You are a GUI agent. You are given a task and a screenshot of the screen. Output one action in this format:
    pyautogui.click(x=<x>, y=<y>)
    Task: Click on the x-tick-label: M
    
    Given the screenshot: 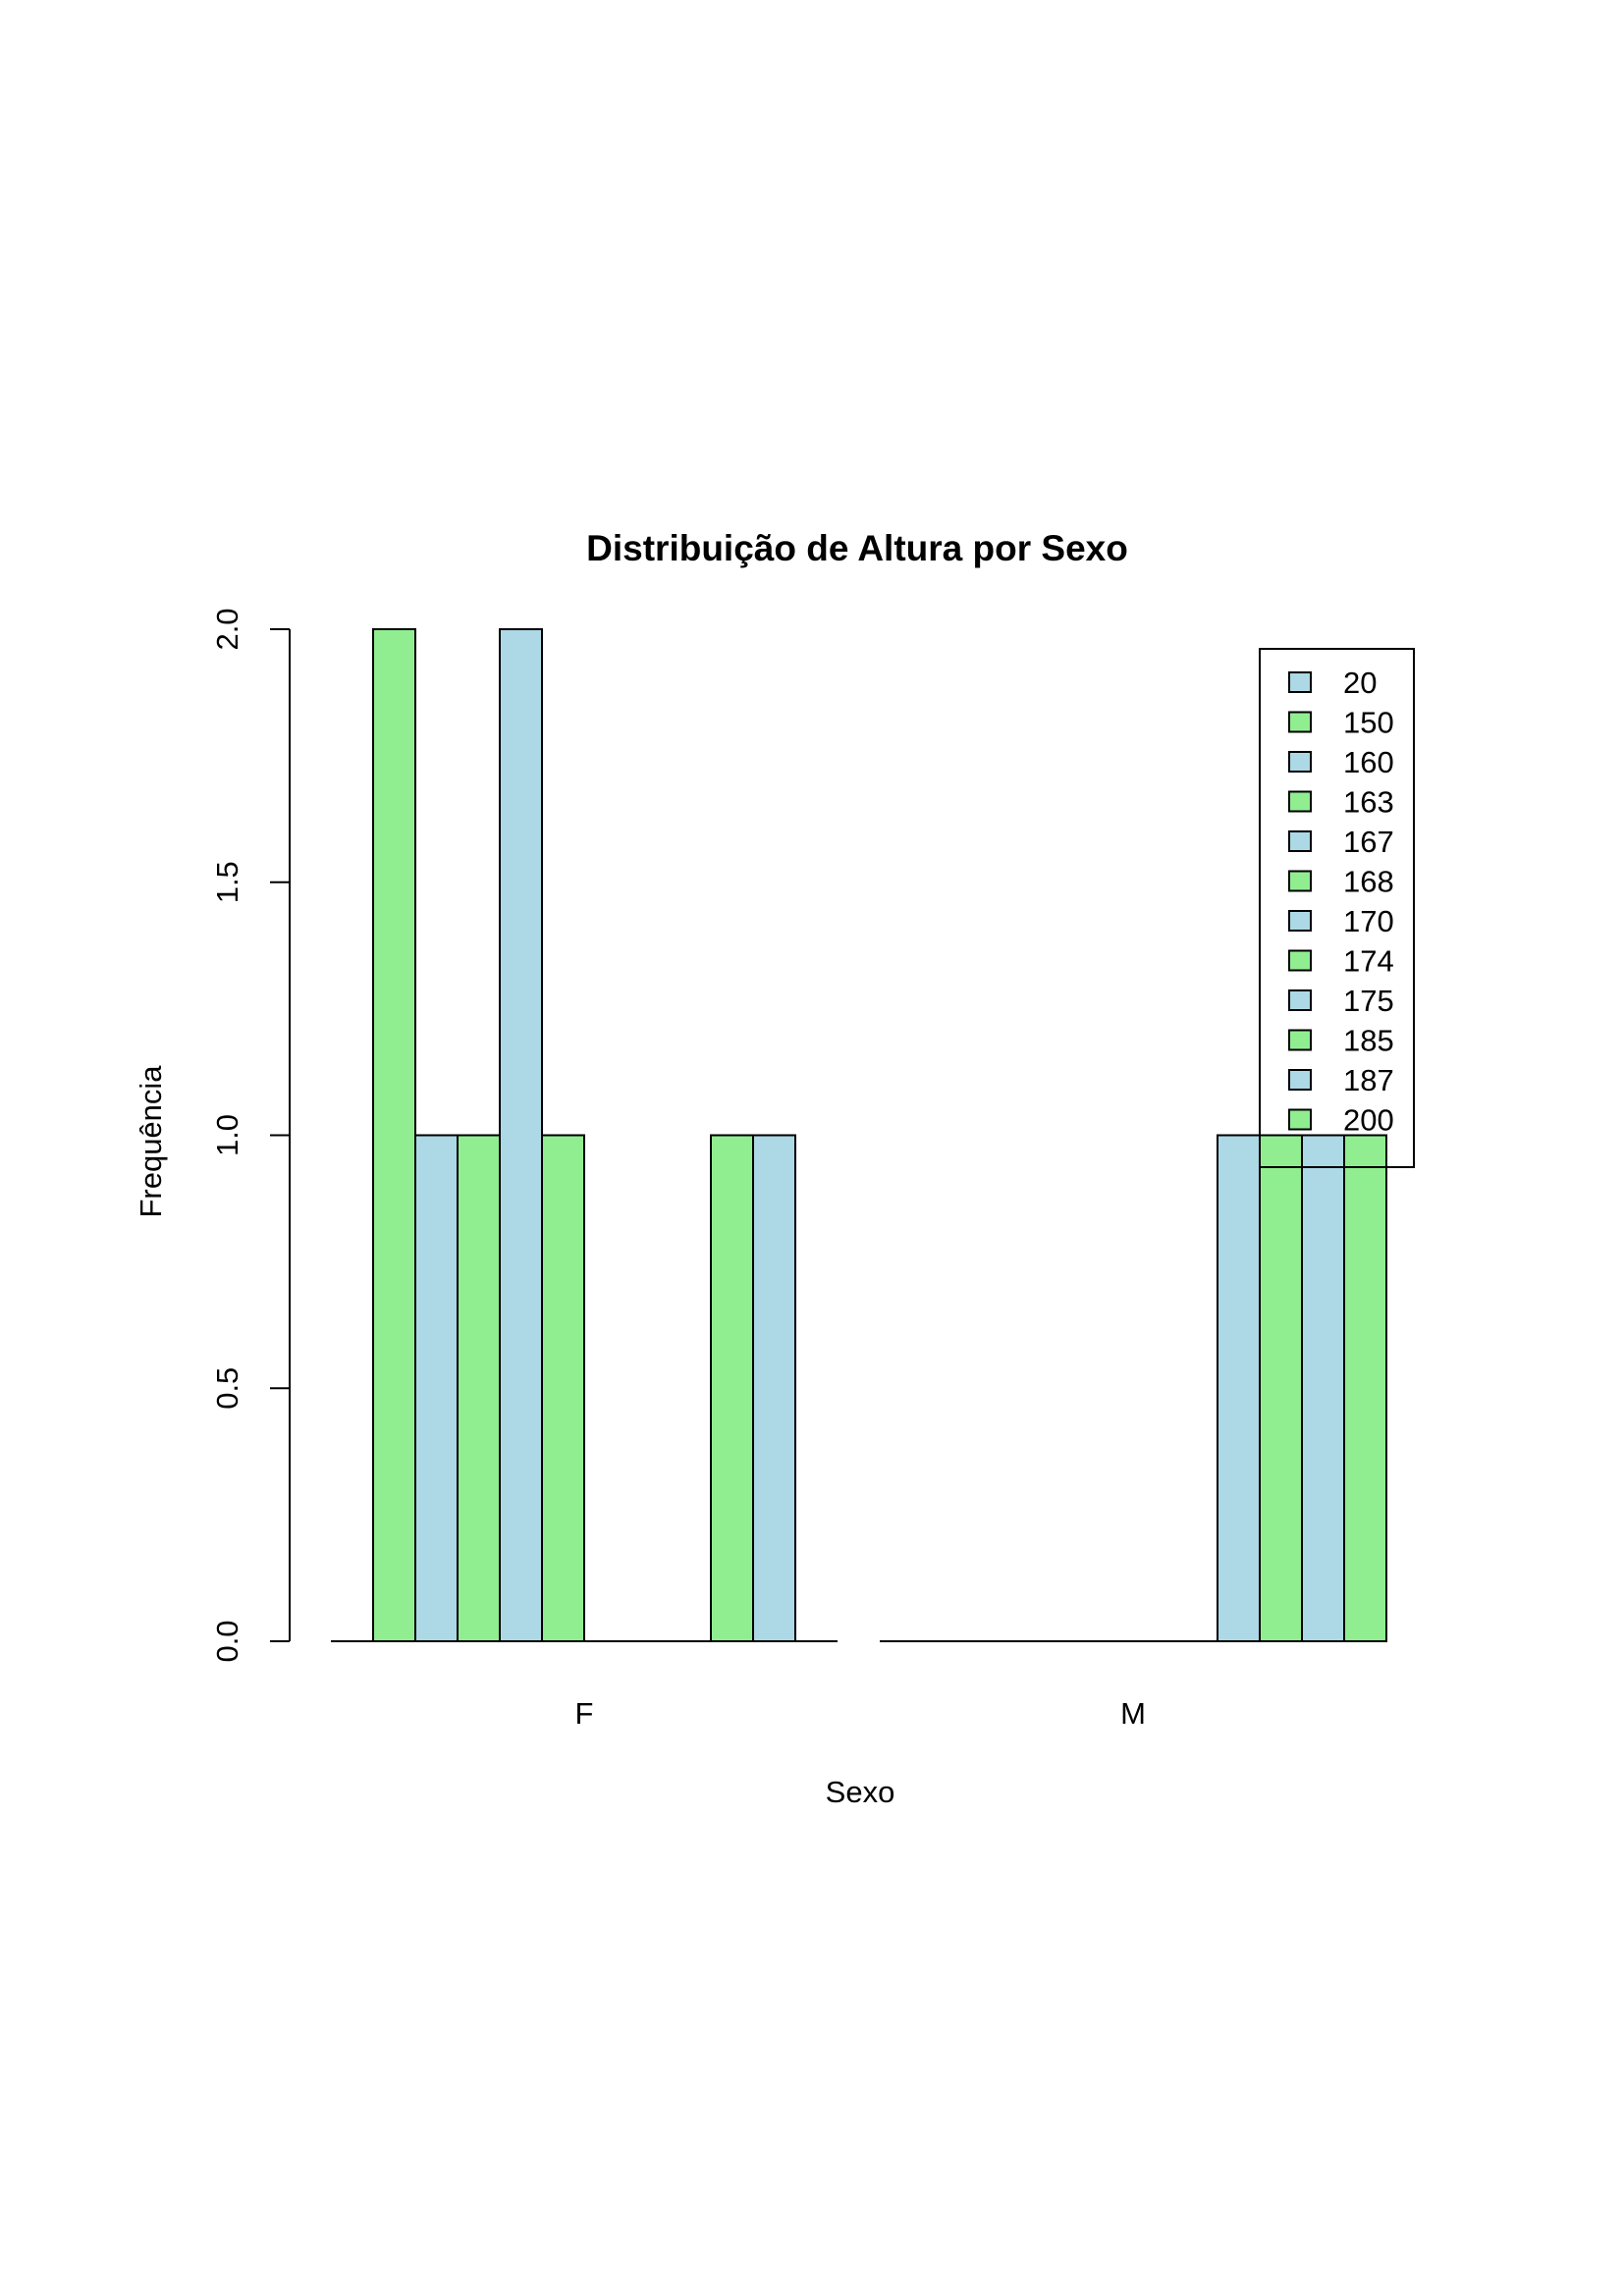 What is the action you would take?
    pyautogui.click(x=1133, y=1713)
    